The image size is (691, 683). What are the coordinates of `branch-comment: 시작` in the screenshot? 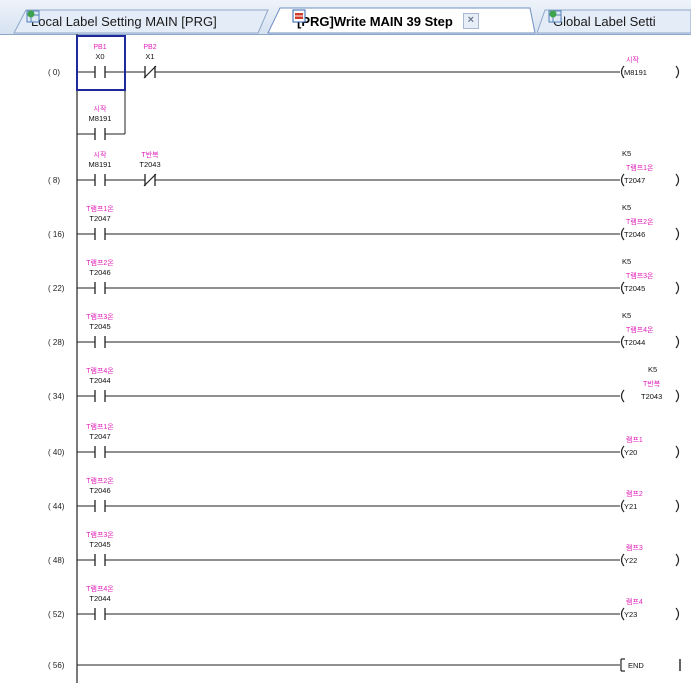 It's located at (100, 108).